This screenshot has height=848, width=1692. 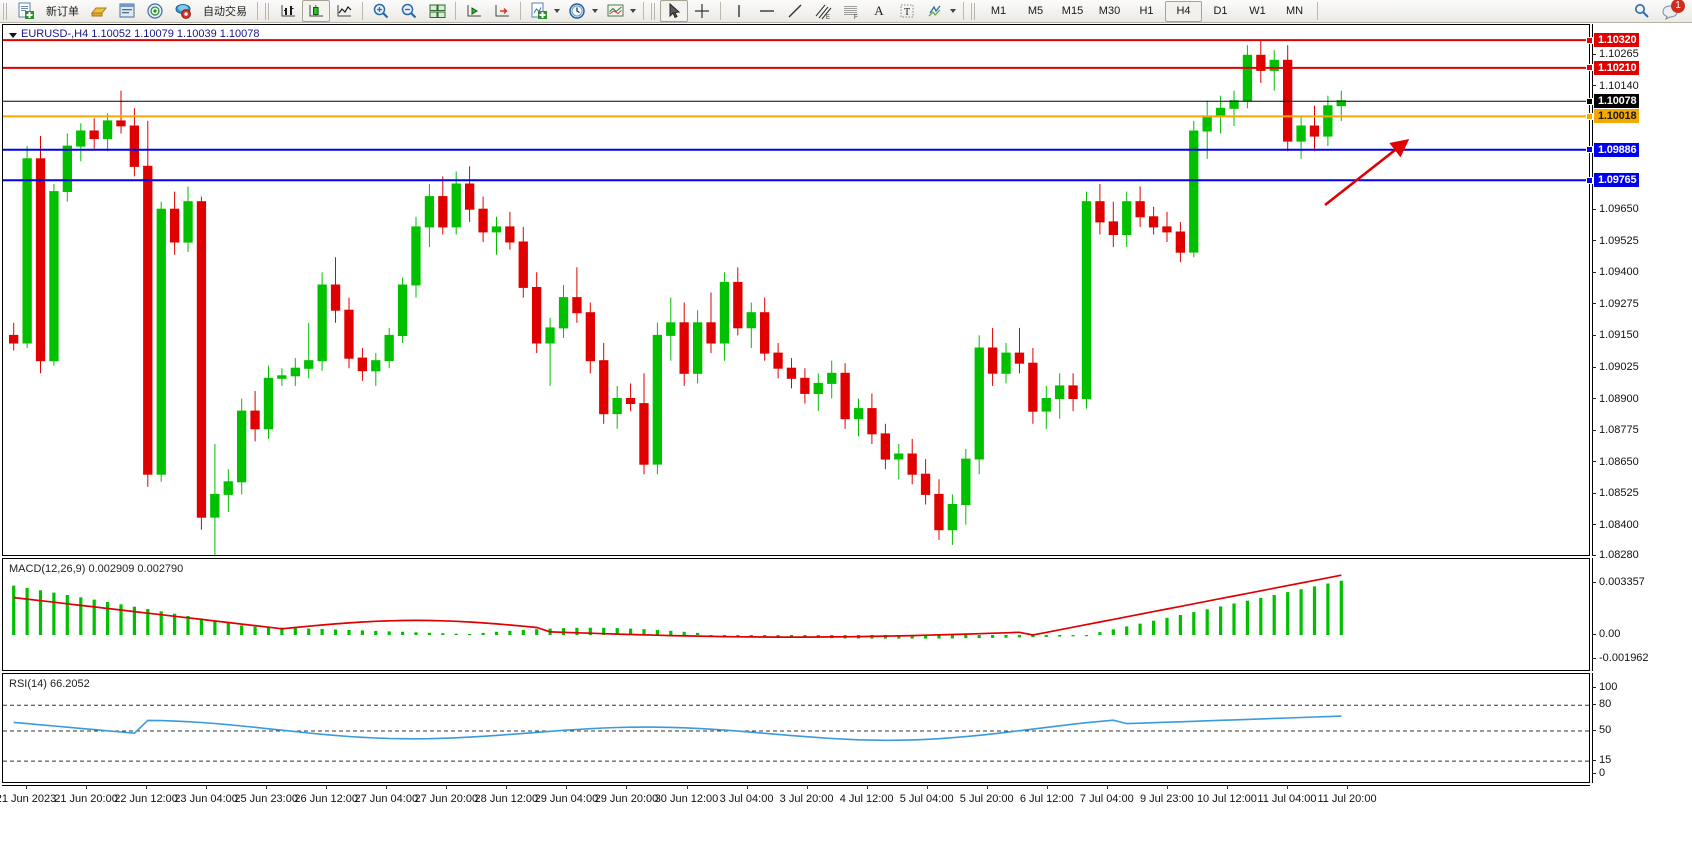 I want to click on fibonacci-icon: F, so click(x=851, y=13).